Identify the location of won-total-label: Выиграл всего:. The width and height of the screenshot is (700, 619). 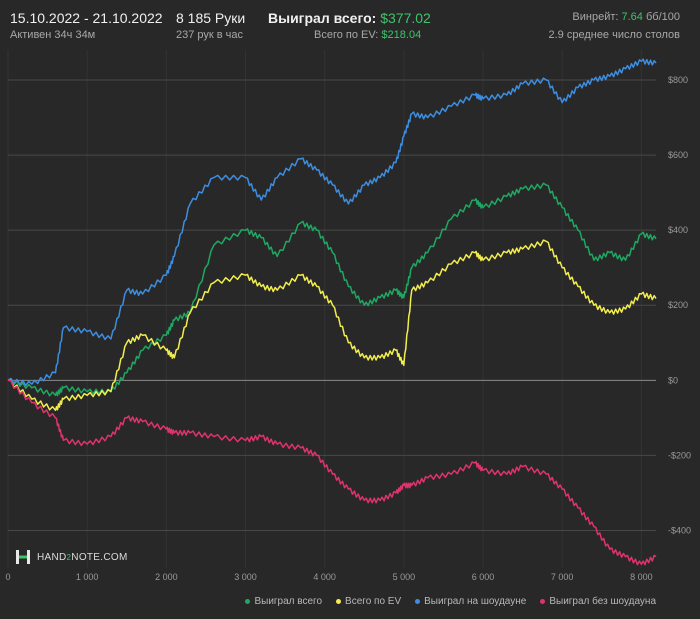
(322, 18).